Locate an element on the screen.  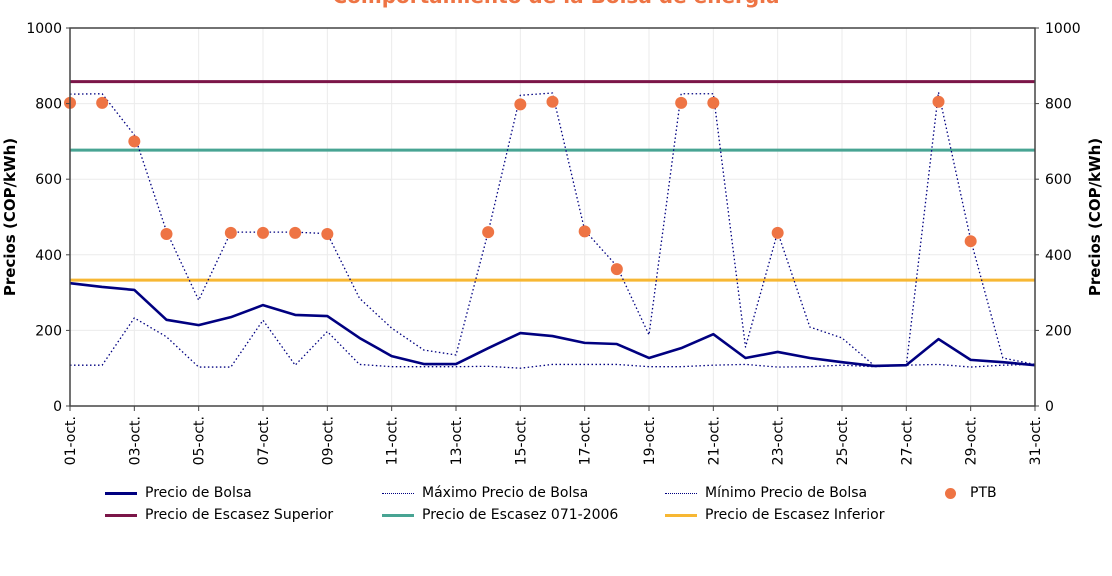
x-tick-label: 23-oct. is located at coordinates (779, 440).